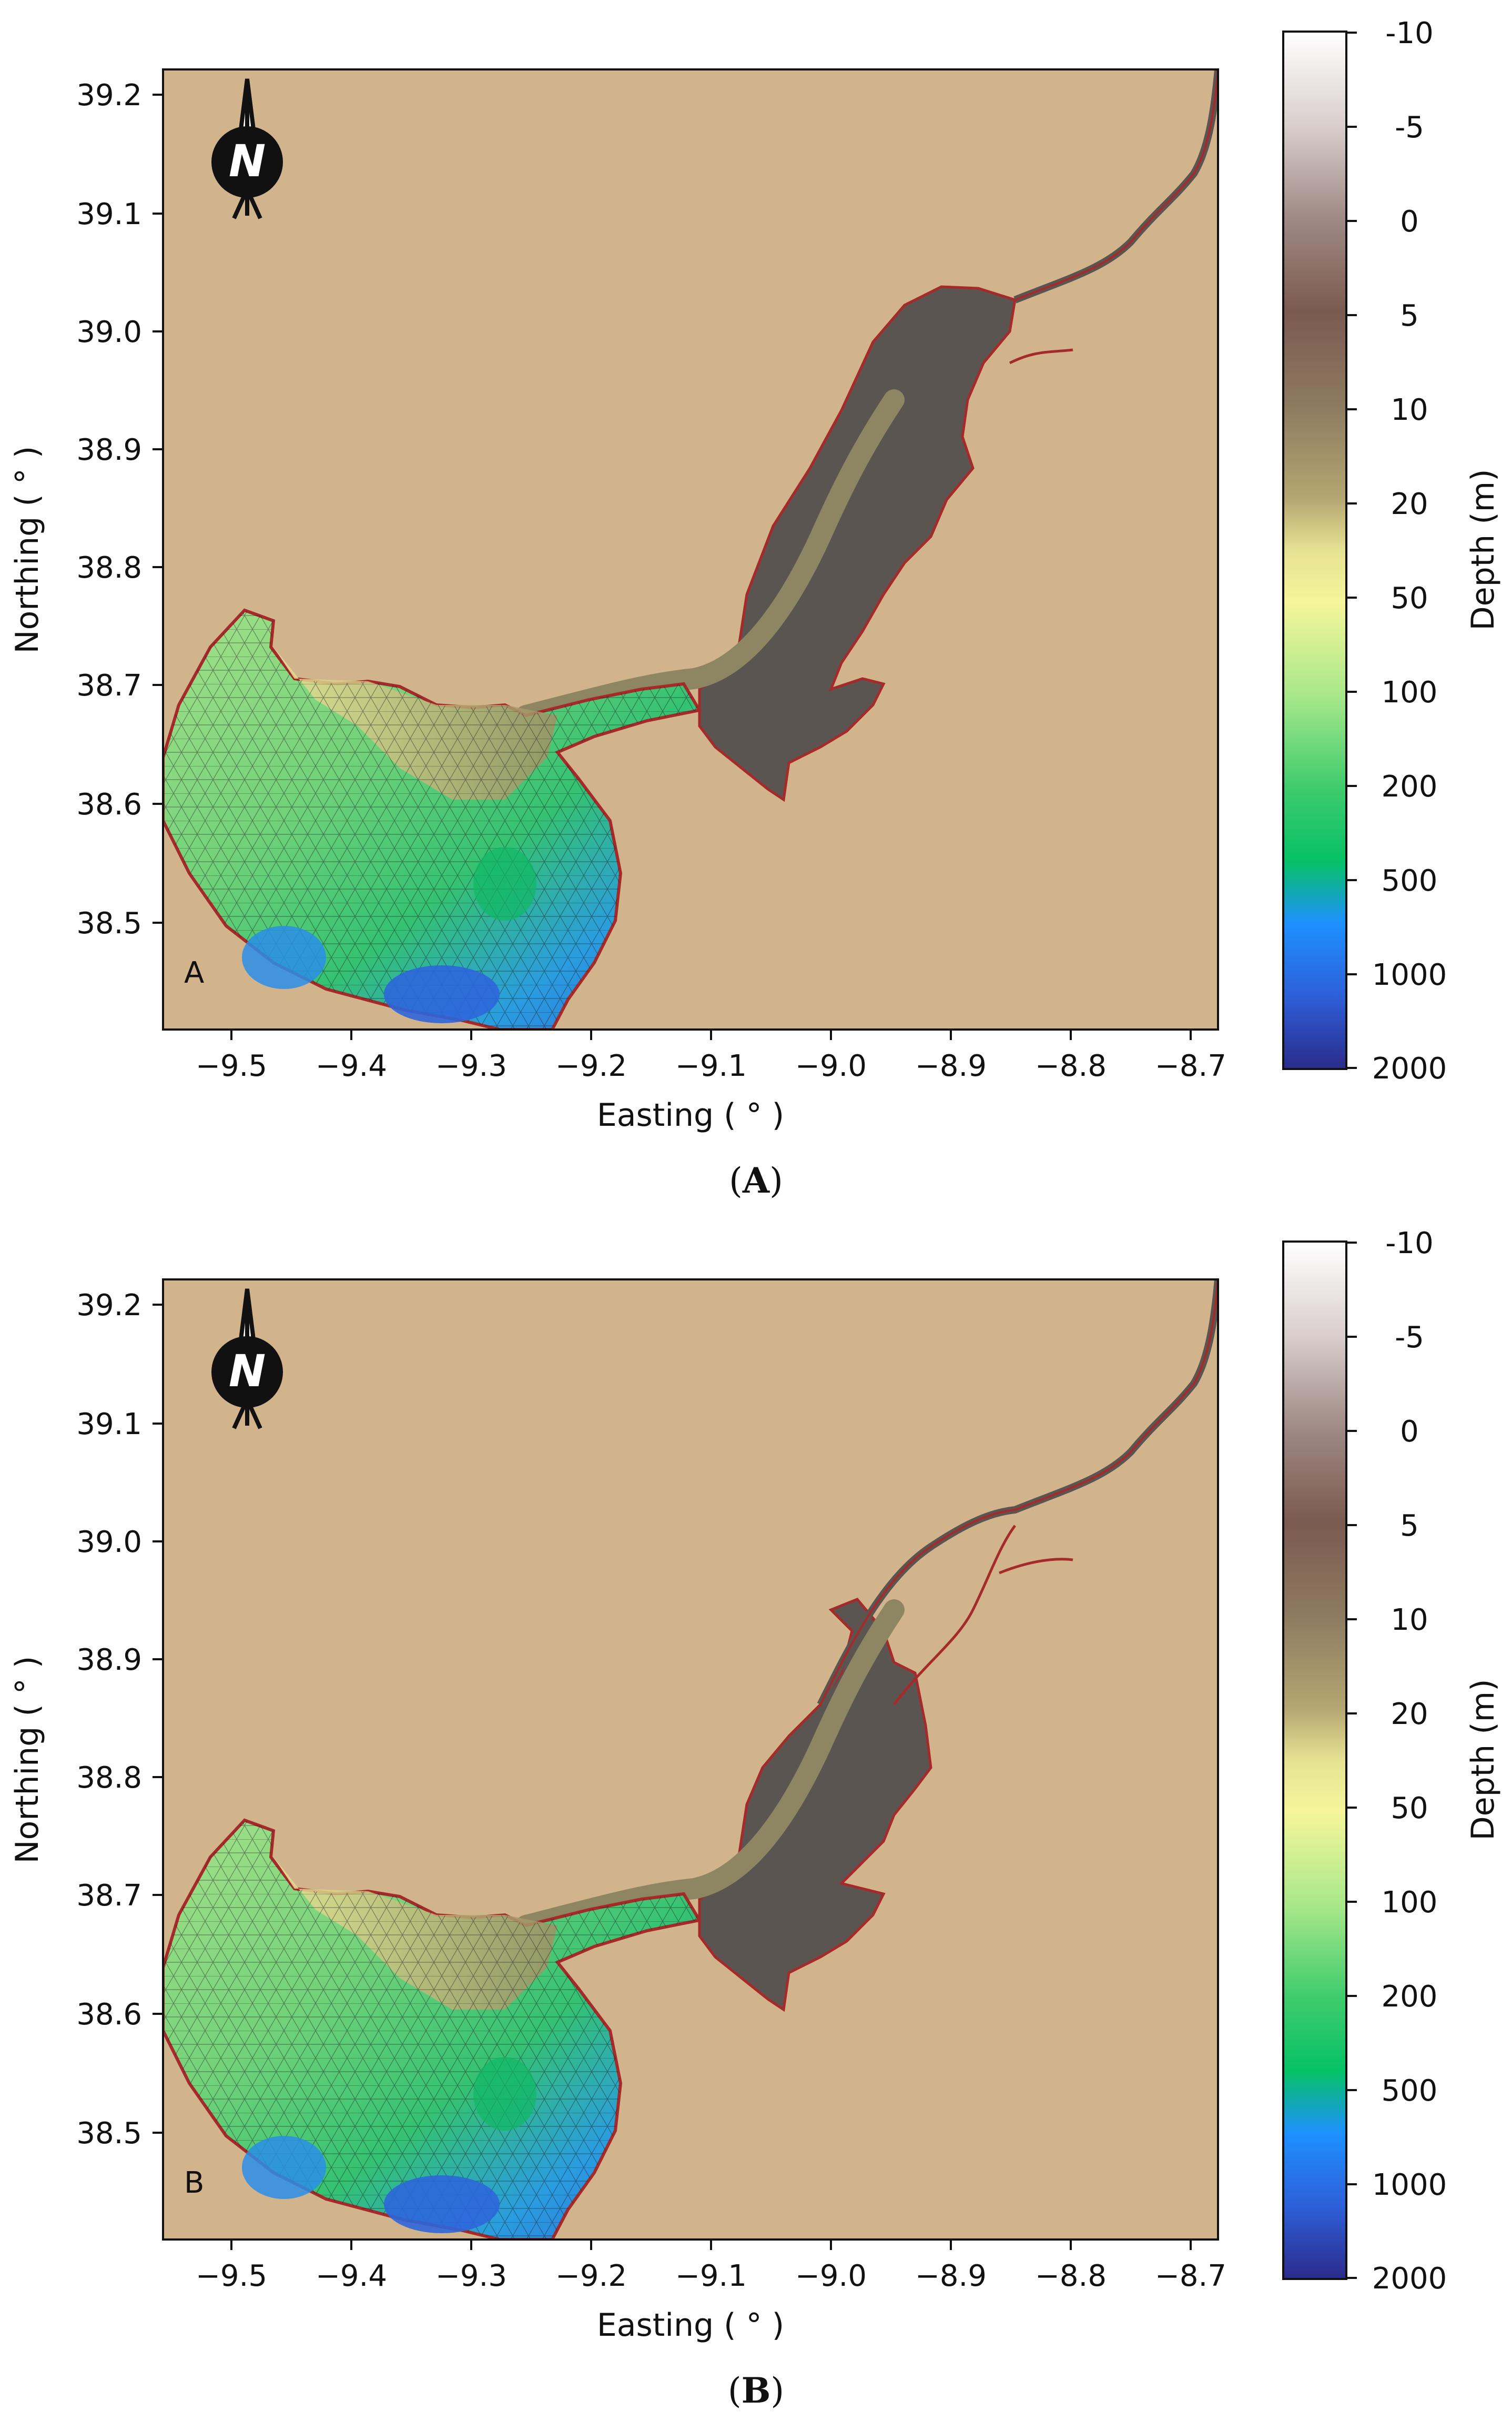  I want to click on estuary-water, so click(857, 543).